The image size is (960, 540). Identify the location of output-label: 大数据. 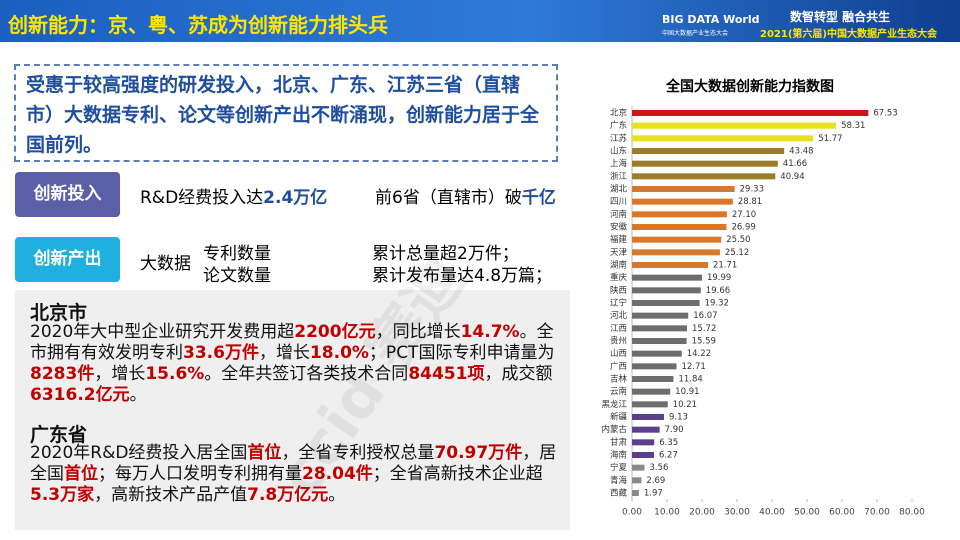
(165, 264).